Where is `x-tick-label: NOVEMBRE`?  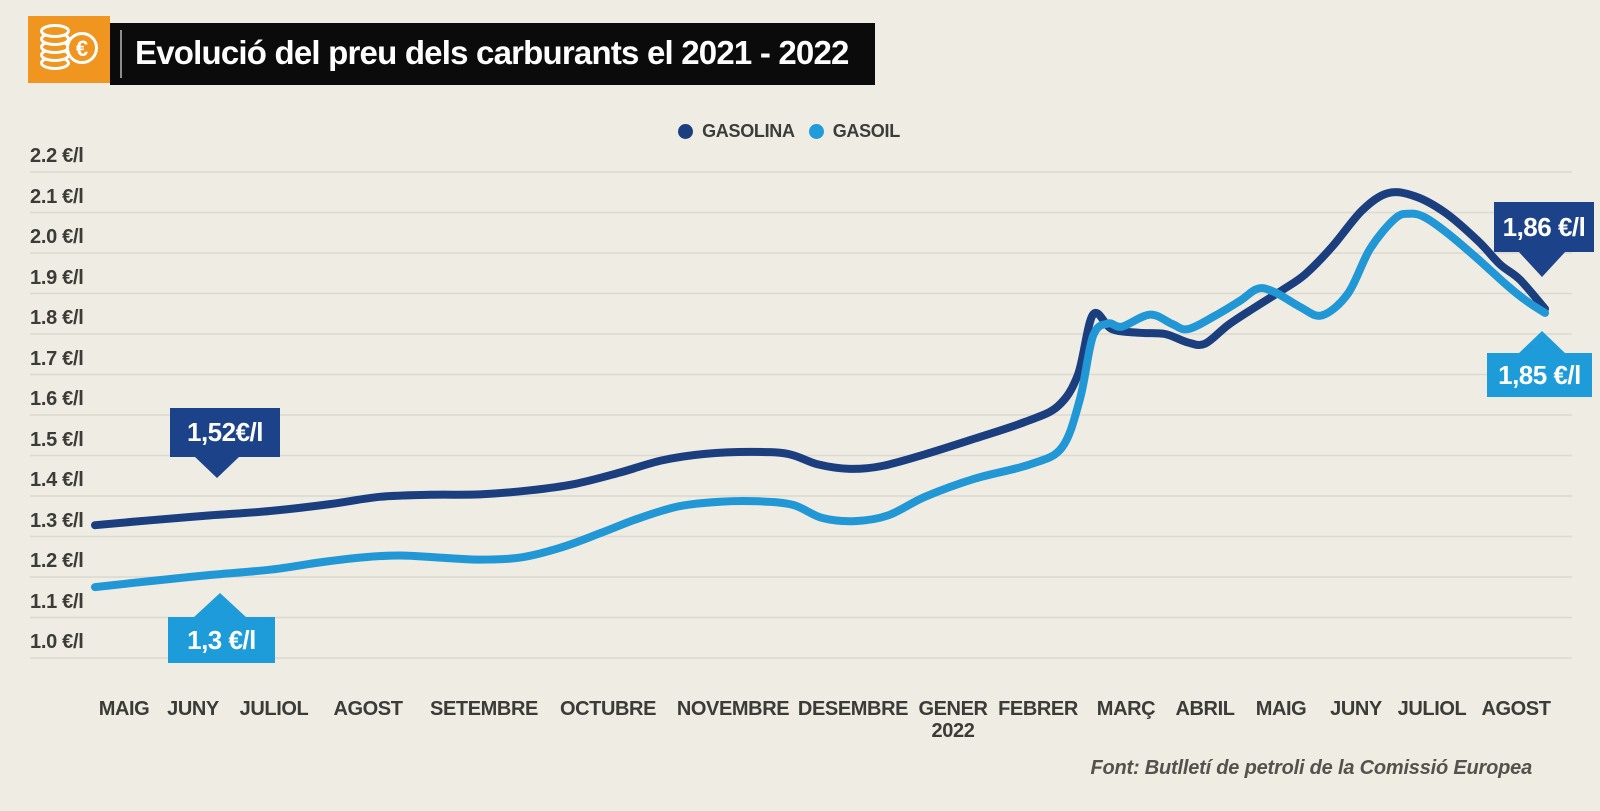 x-tick-label: NOVEMBRE is located at coordinates (733, 709).